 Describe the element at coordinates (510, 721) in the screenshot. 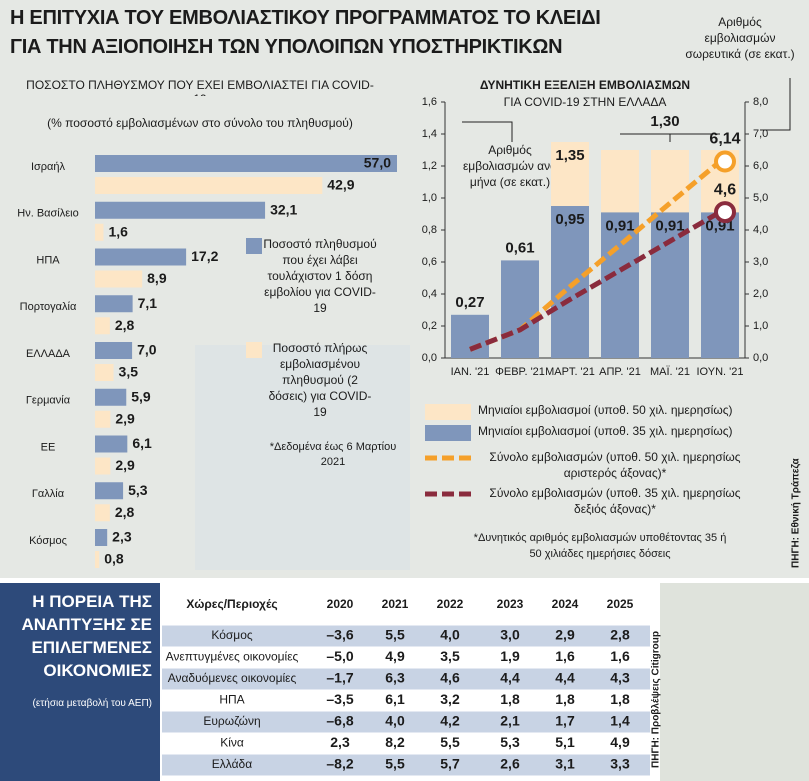

I see `table-cell: 2,1` at that location.